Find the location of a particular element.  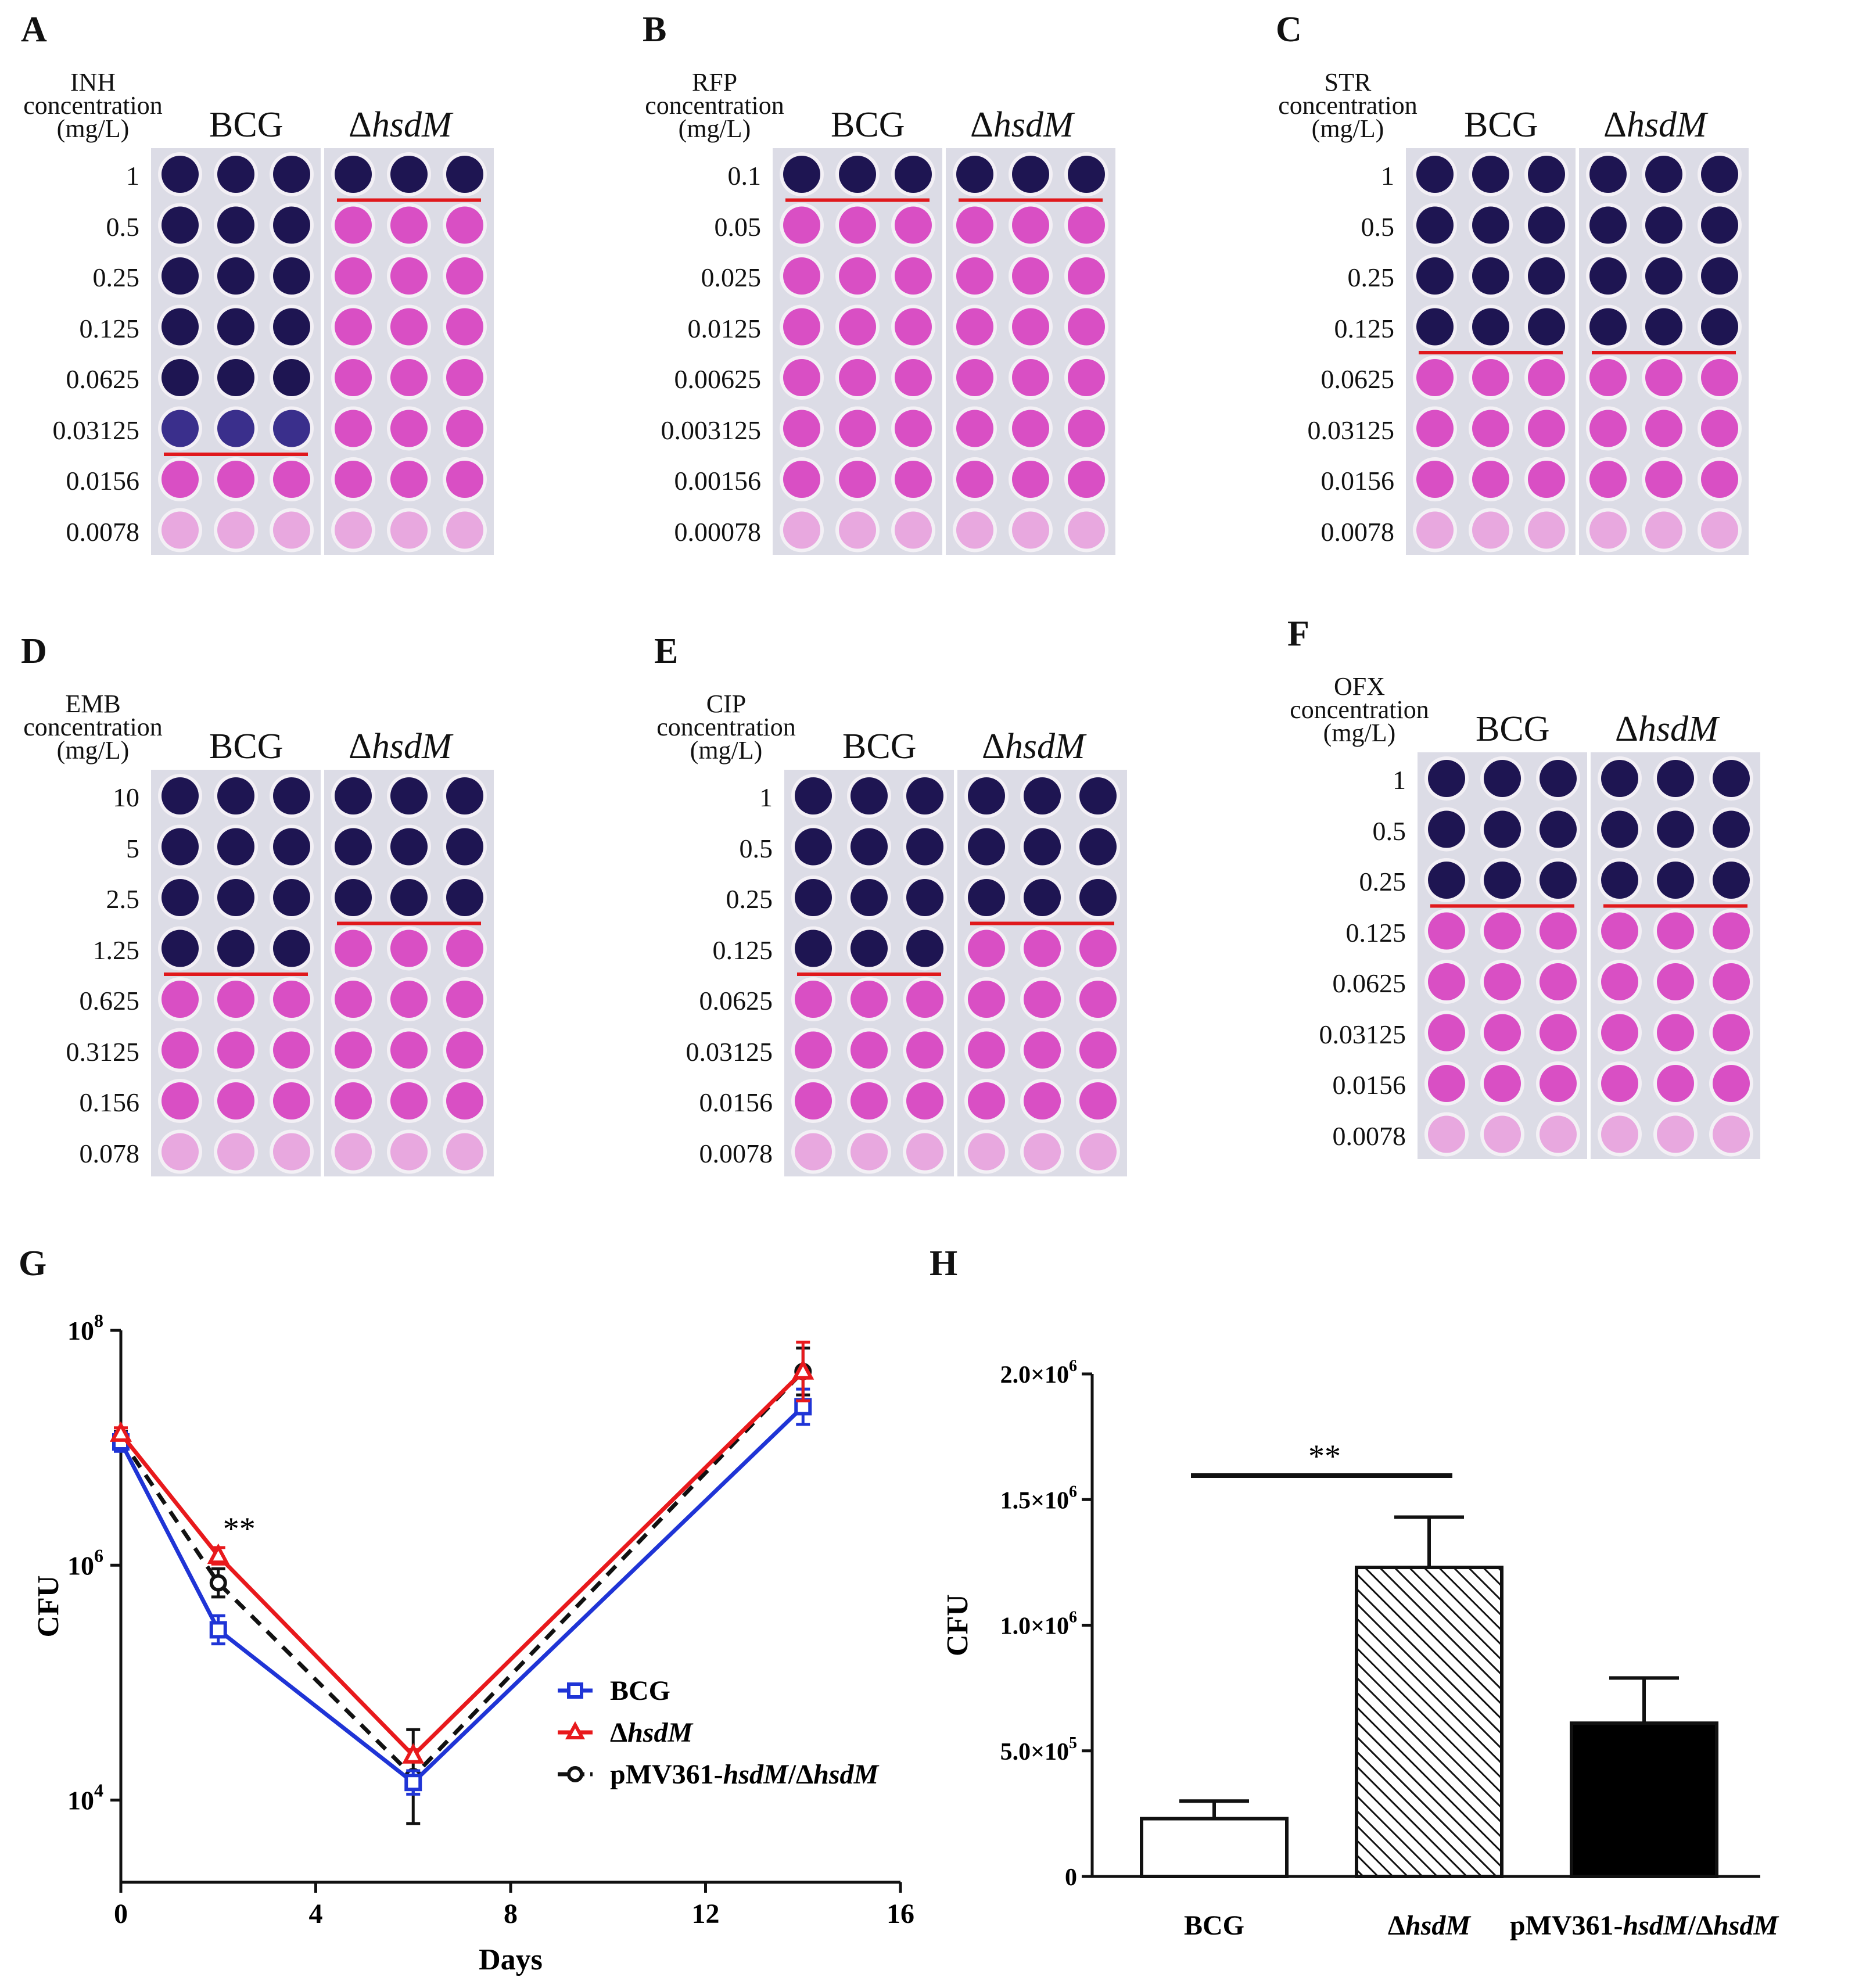

x-category-label: pMV361-hsdM/ΔhsdM is located at coordinates (1645, 1925).